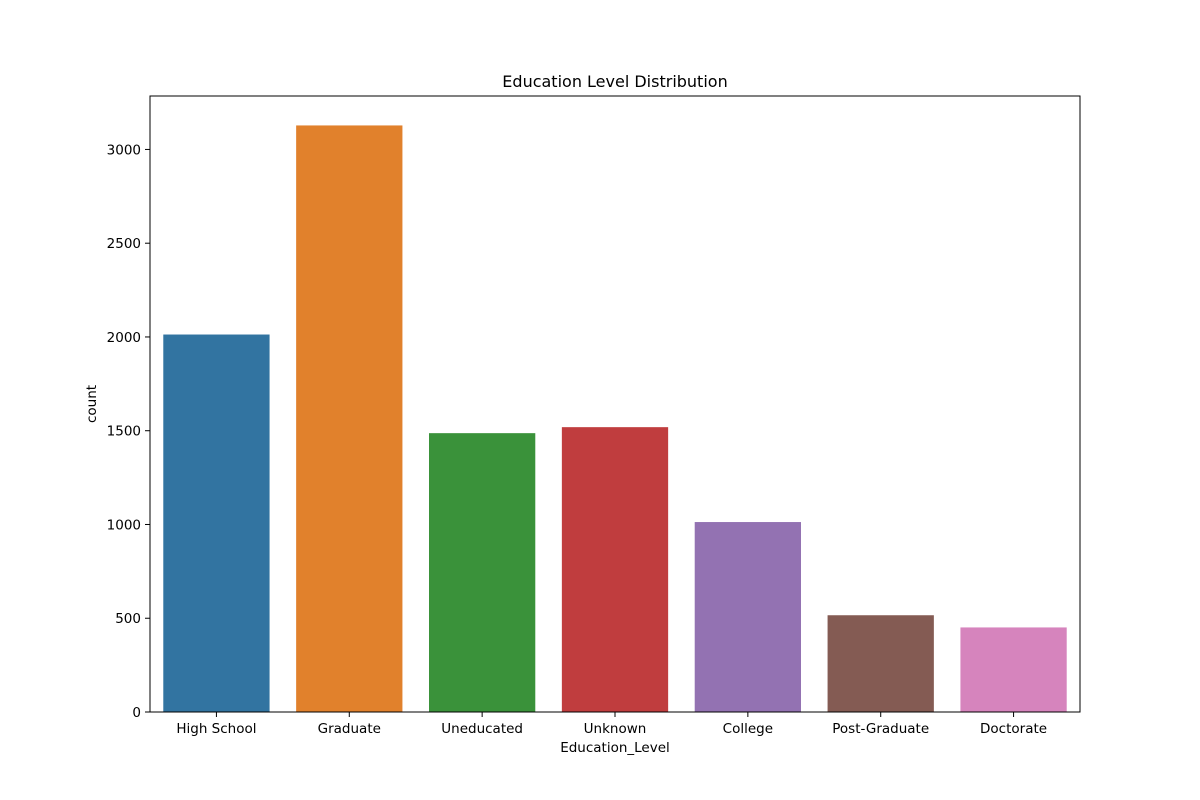 Image resolution: width=1200 pixels, height=800 pixels. I want to click on y-tick-label: 1500, so click(124, 432).